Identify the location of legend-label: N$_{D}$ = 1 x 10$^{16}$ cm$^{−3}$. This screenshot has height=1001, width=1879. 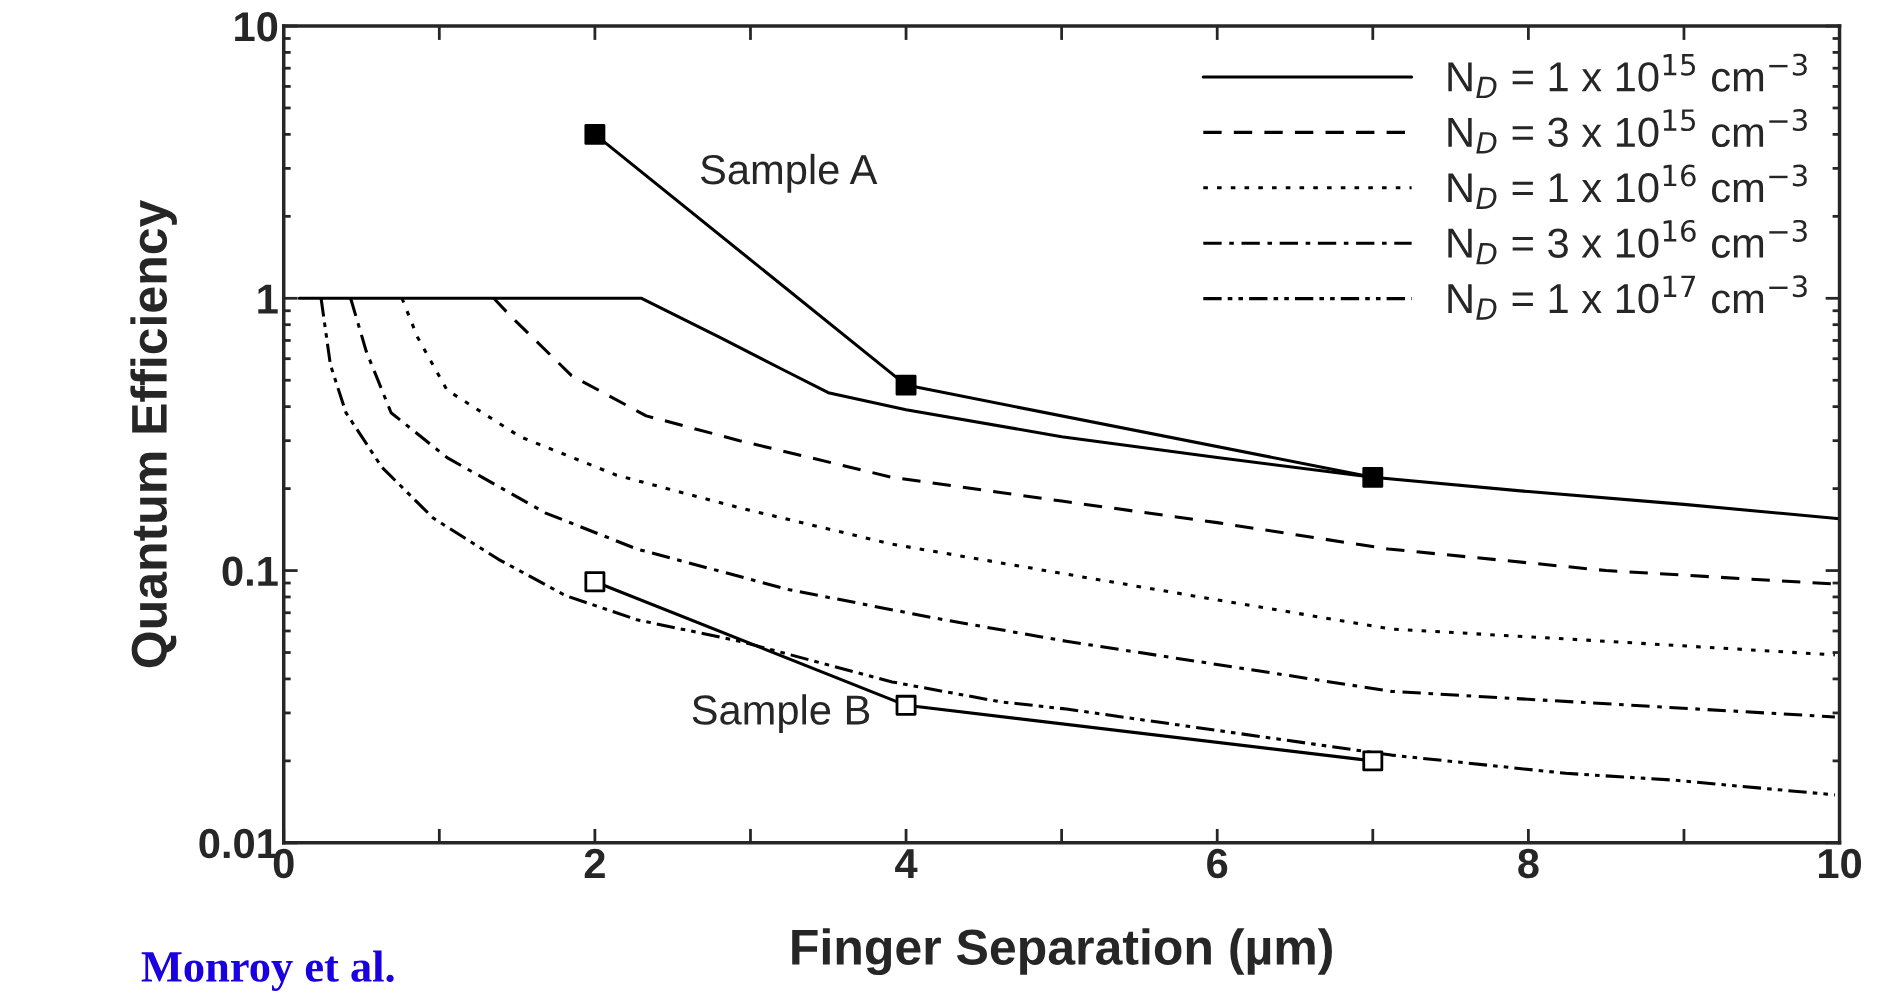
(1627, 186).